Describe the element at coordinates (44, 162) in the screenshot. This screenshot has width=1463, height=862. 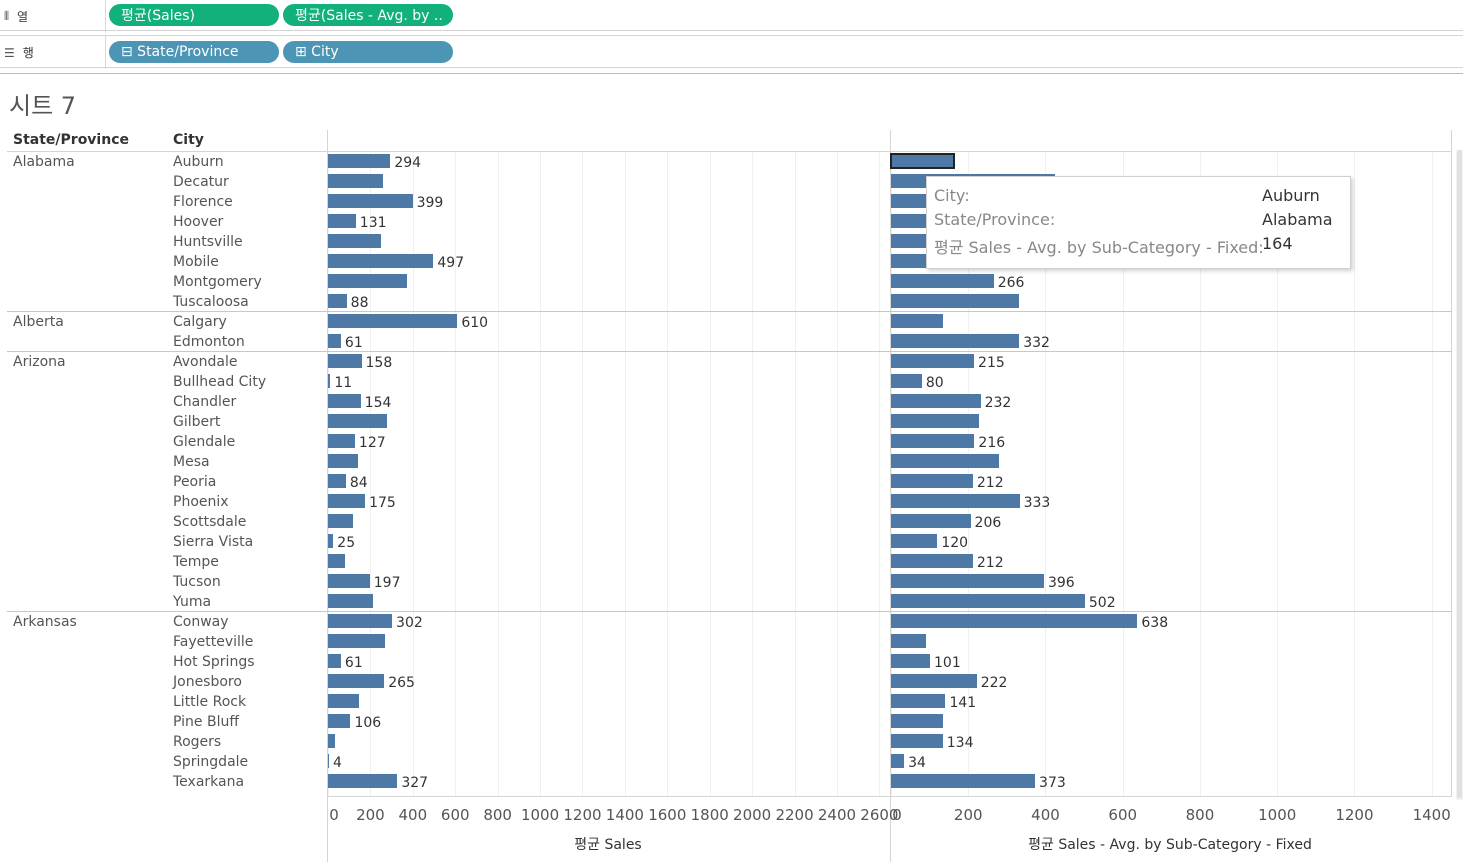
I see `state-label: Alabama` at that location.